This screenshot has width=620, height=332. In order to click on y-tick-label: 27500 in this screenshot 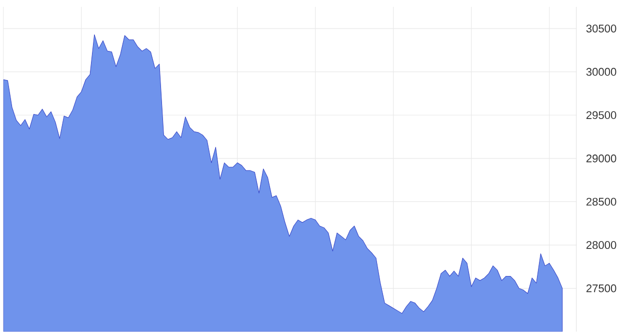, I will do `click(601, 288)`.